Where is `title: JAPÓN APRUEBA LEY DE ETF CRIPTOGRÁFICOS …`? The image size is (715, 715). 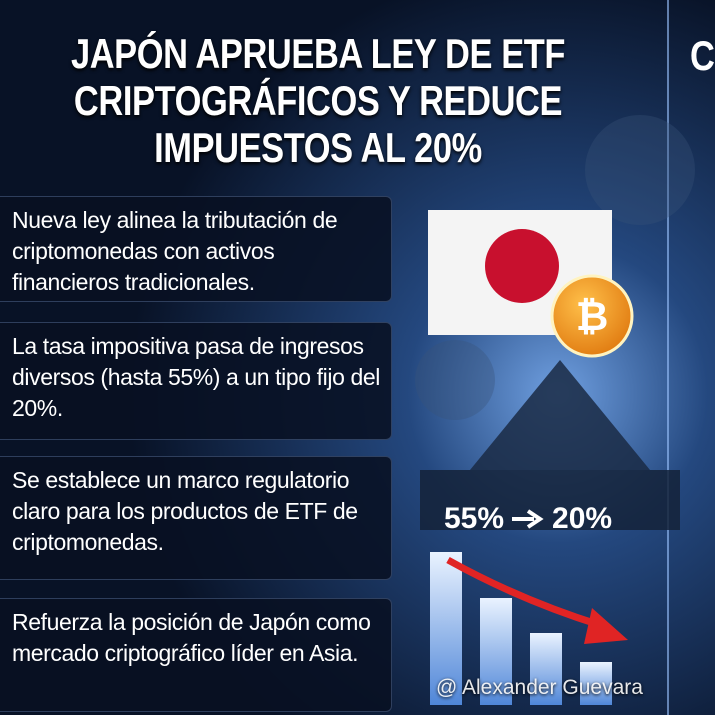 title: JAPÓN APRUEBA LEY DE ETF CRIPTOGRÁFICOS … is located at coordinates (318, 100).